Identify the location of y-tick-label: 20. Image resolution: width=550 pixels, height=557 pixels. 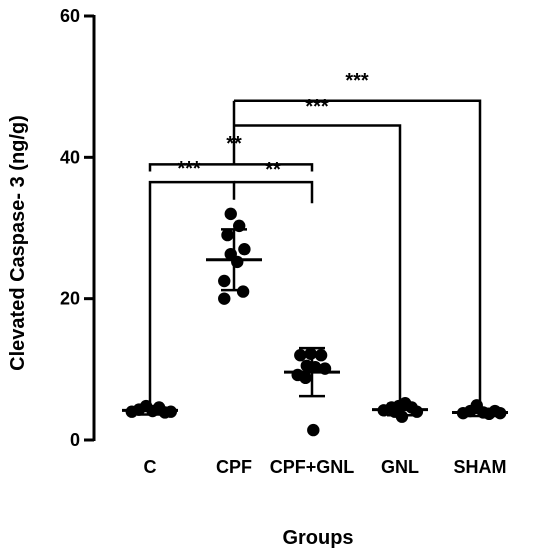
(70, 299).